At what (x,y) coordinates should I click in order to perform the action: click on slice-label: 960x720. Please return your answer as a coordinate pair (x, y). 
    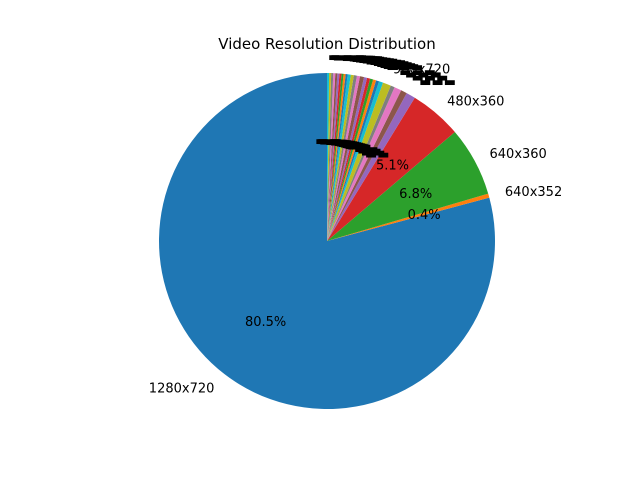
    Looking at the image, I should click on (421, 69).